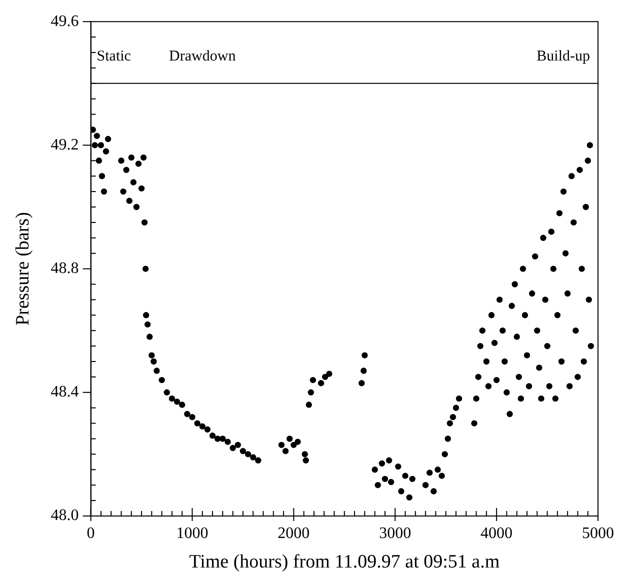 The width and height of the screenshot is (622, 578). I want to click on x-tick-label: 0, so click(90, 533).